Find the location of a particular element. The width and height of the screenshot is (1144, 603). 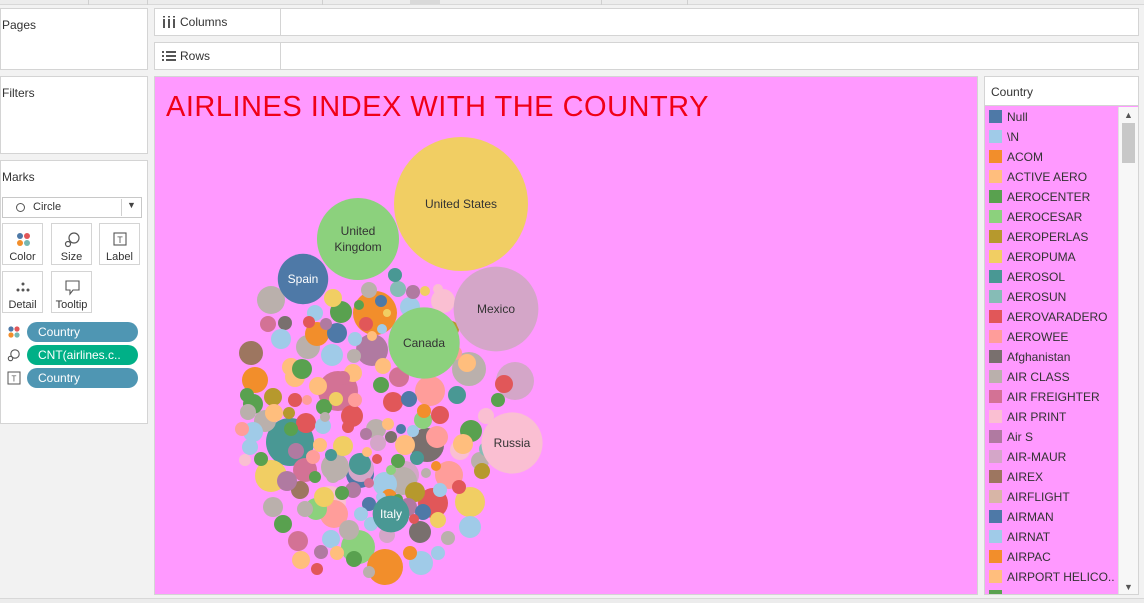

legend-item is located at coordinates (1052, 590).